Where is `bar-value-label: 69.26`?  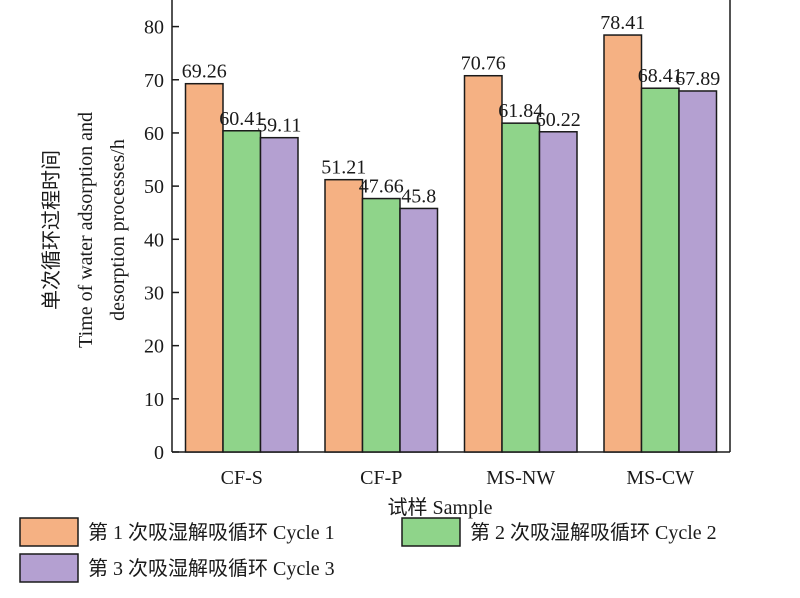
bar-value-label: 69.26 is located at coordinates (204, 72).